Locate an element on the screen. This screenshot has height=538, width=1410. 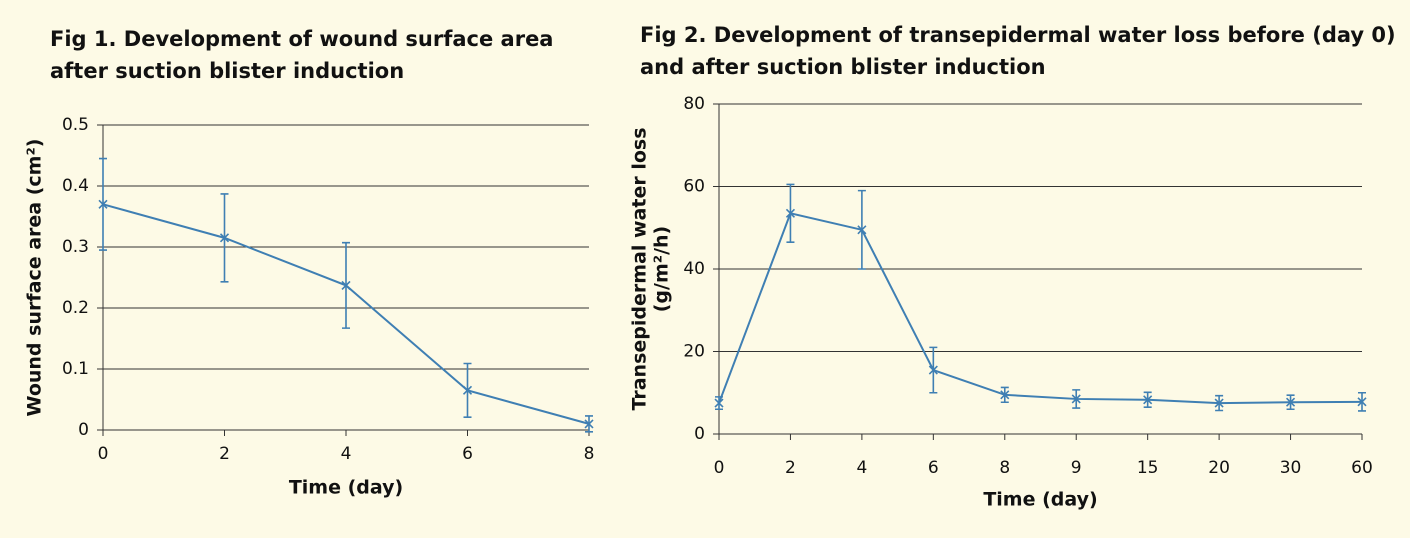
chart-title: and after suction blister induction is located at coordinates (843, 67).